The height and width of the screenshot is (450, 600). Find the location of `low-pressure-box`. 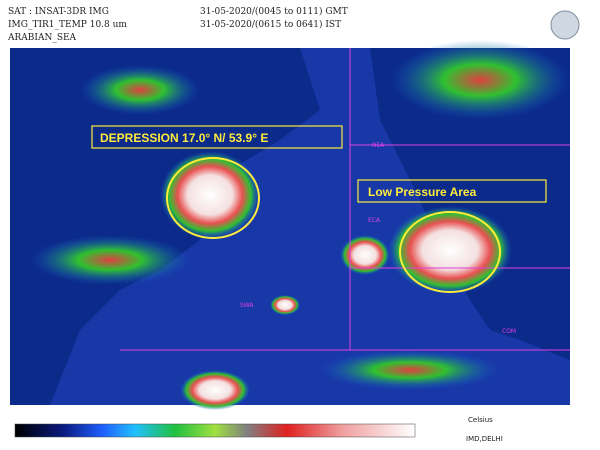

low-pressure-box is located at coordinates (452, 191).